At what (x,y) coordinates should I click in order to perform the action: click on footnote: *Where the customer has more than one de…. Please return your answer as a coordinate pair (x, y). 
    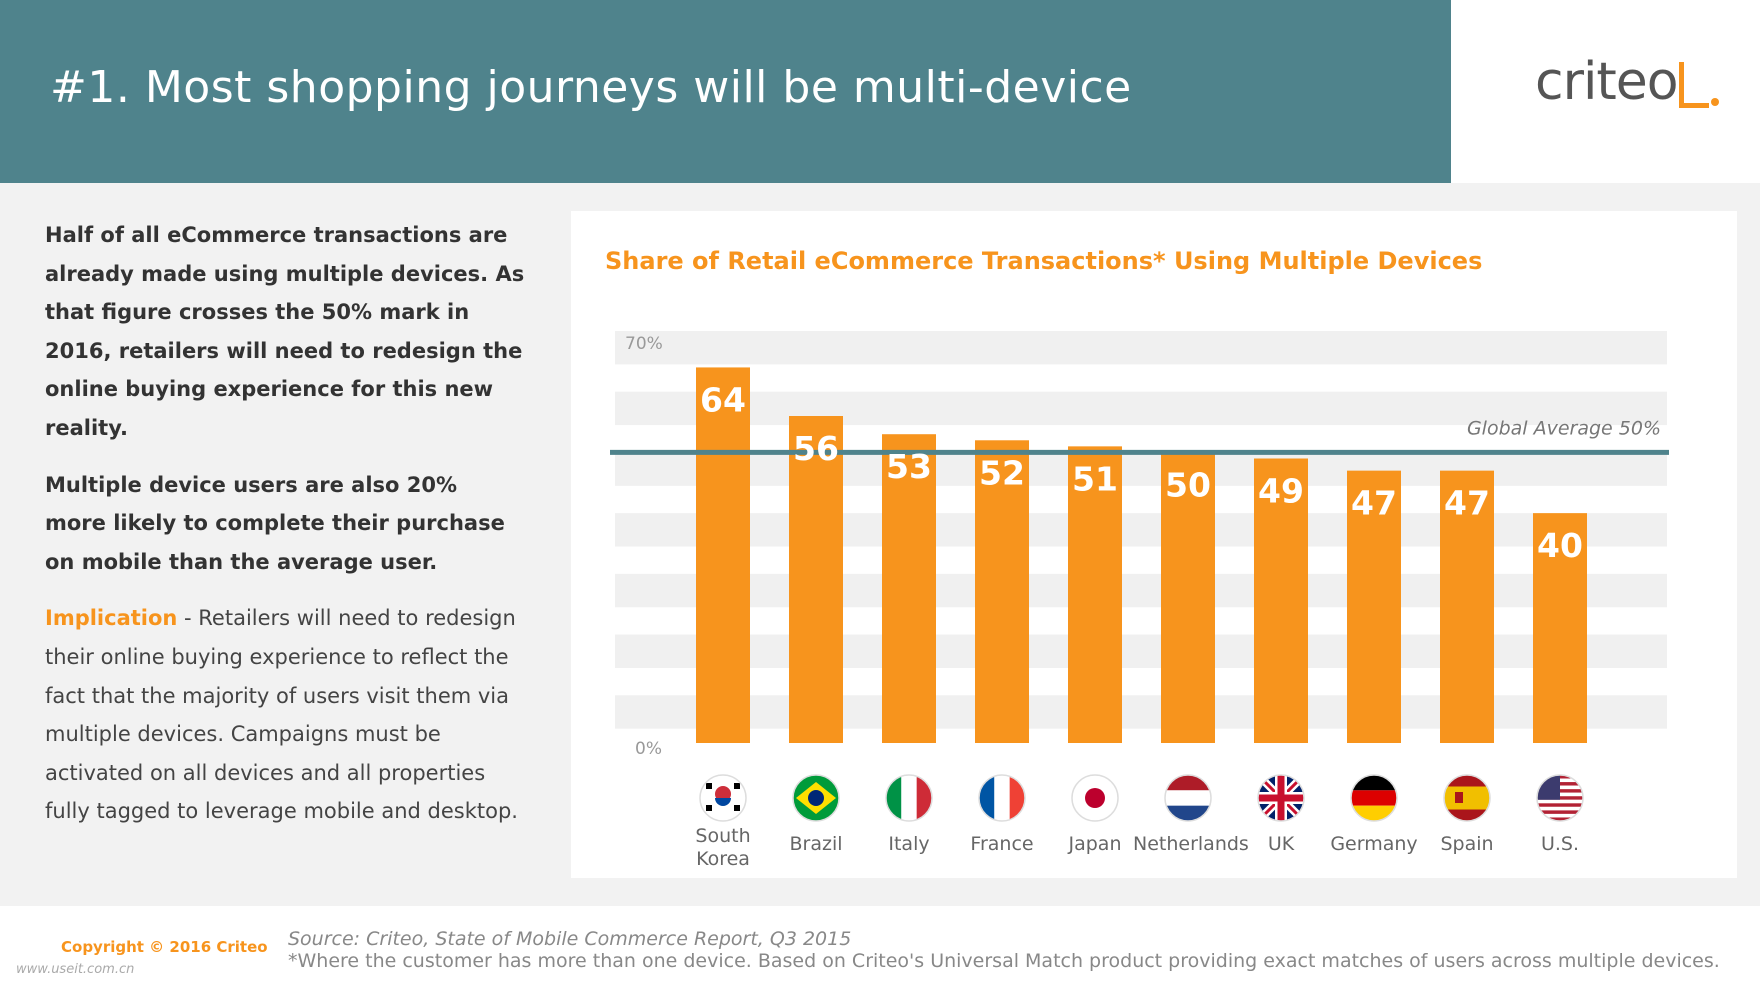
    Looking at the image, I should click on (1004, 961).